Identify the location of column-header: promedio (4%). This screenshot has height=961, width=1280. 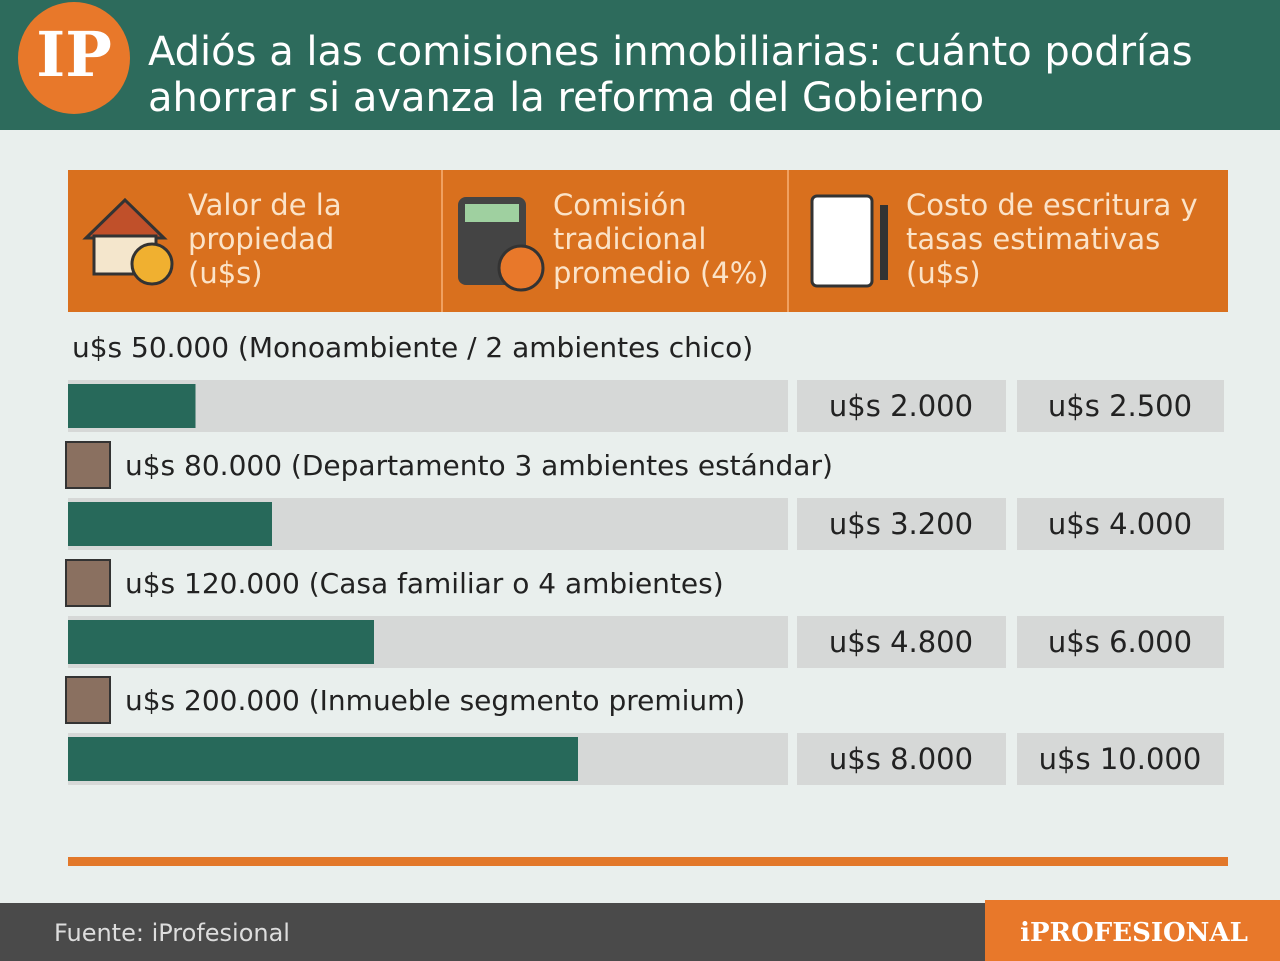
(661, 273).